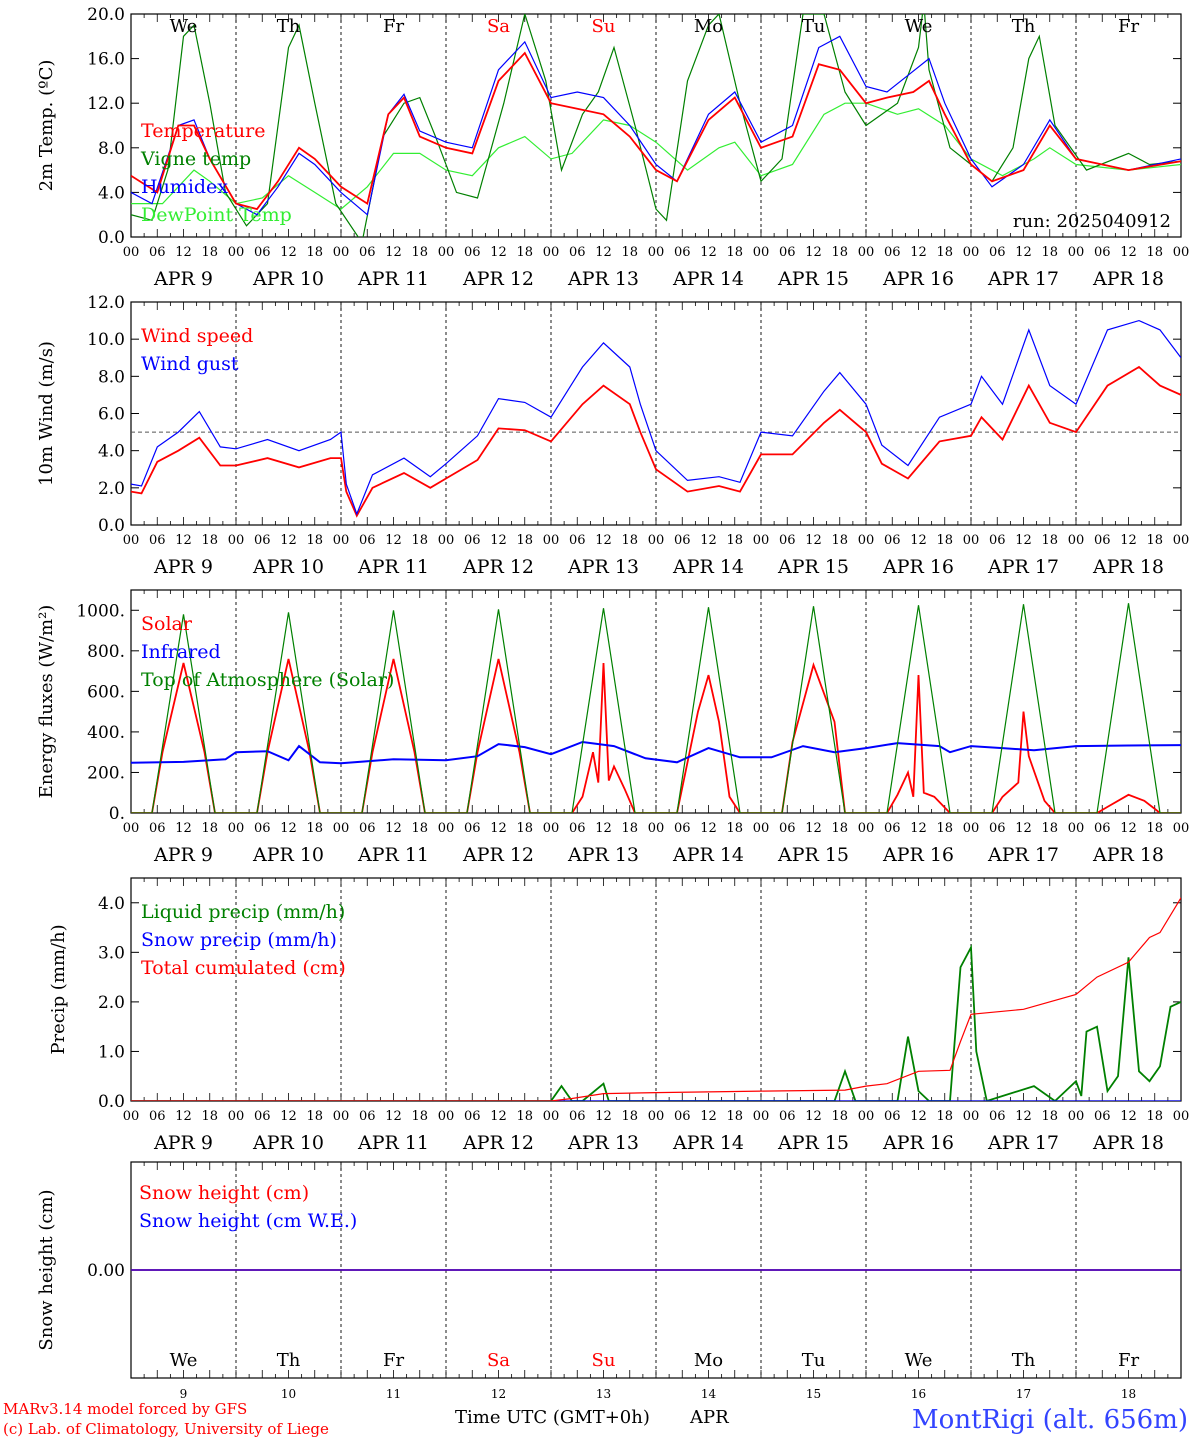 This screenshot has width=1194, height=1440. I want to click on date-label: 12, so click(498, 1394).